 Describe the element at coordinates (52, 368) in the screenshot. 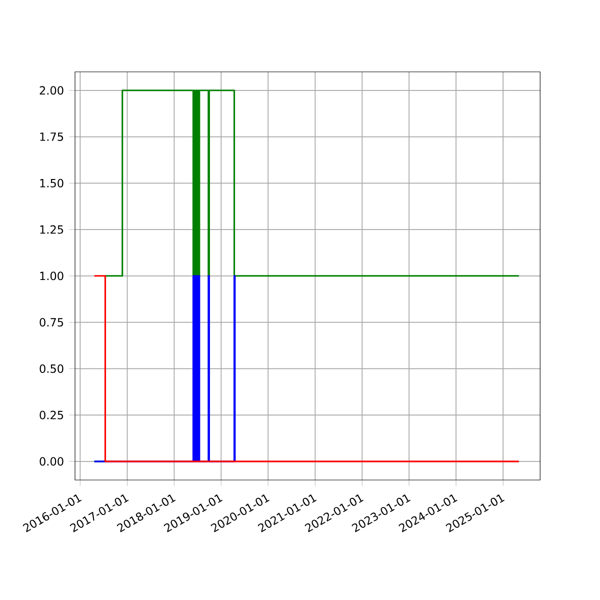

I see `y-tick-label: 0.50` at that location.